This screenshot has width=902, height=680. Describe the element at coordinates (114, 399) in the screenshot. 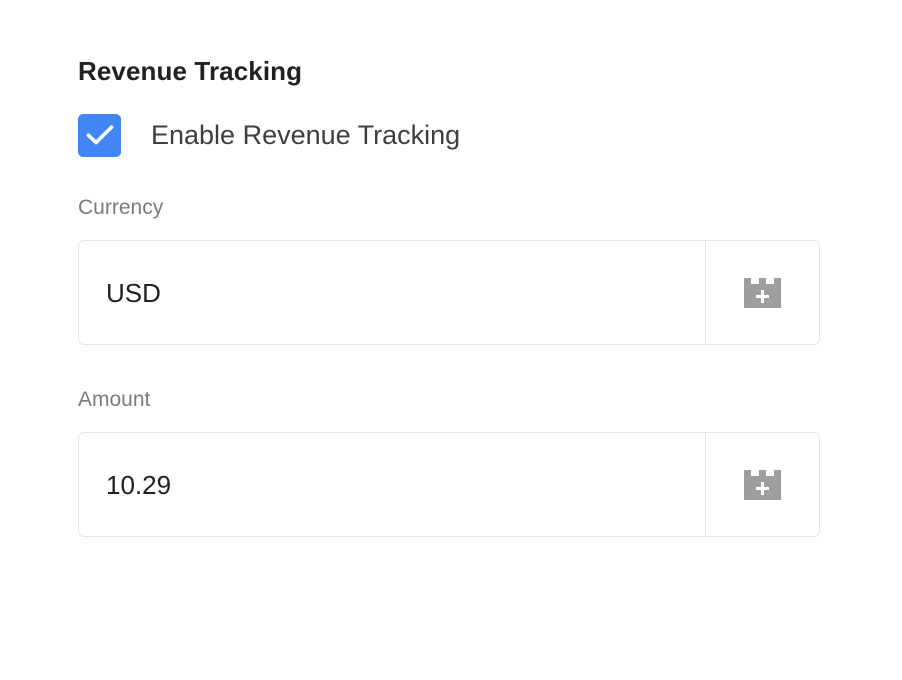

I see `amount-label: Amount` at that location.